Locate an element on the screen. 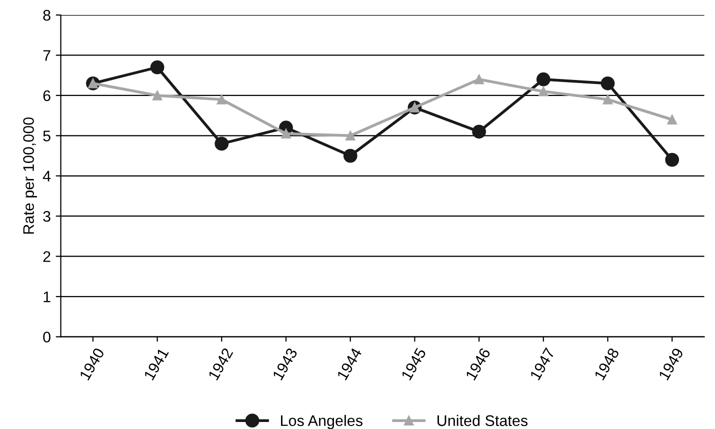 The height and width of the screenshot is (429, 715). y-tick-label: 1 is located at coordinates (47, 297).